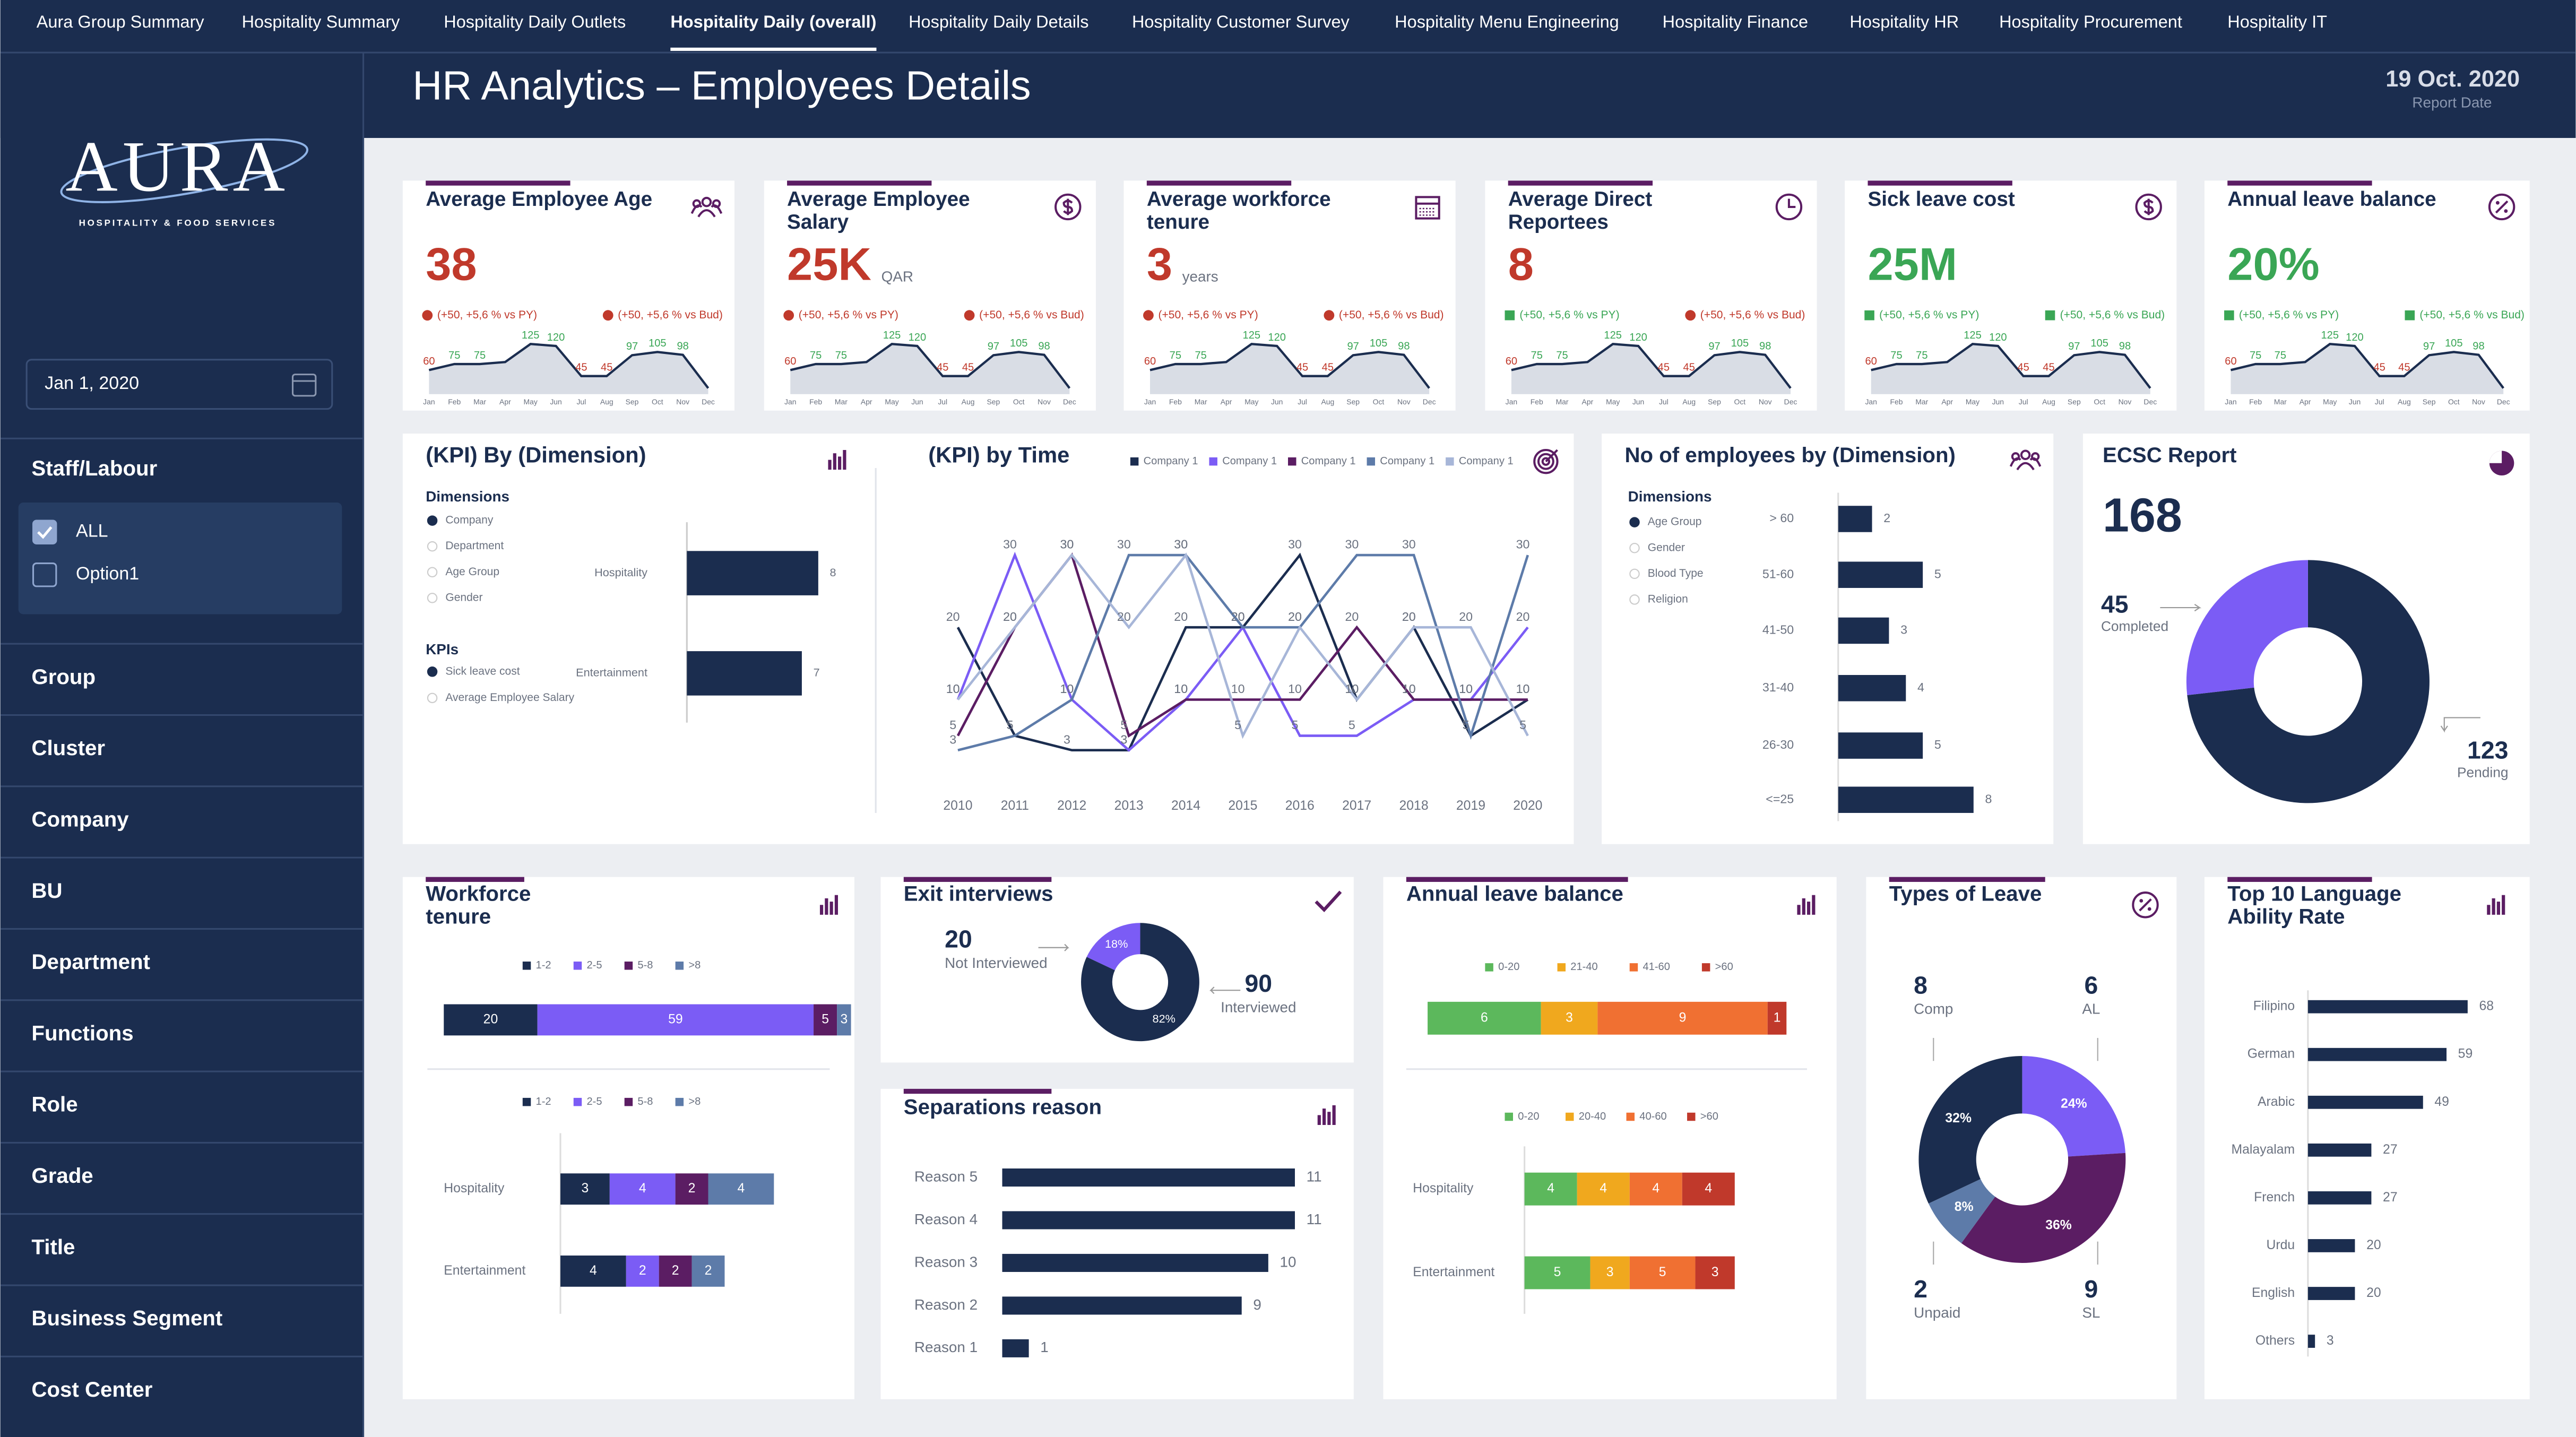  I want to click on active-tab-underline, so click(773, 49).